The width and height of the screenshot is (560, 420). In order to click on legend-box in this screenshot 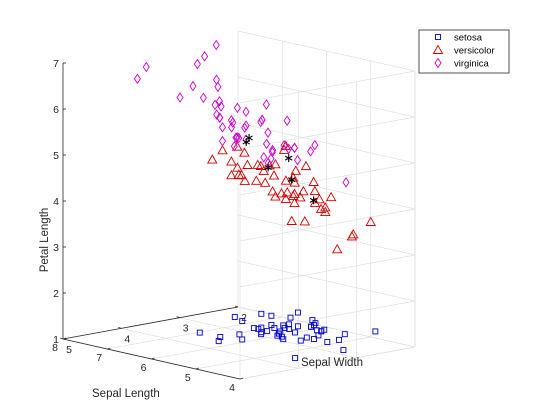, I will do `click(464, 51)`.